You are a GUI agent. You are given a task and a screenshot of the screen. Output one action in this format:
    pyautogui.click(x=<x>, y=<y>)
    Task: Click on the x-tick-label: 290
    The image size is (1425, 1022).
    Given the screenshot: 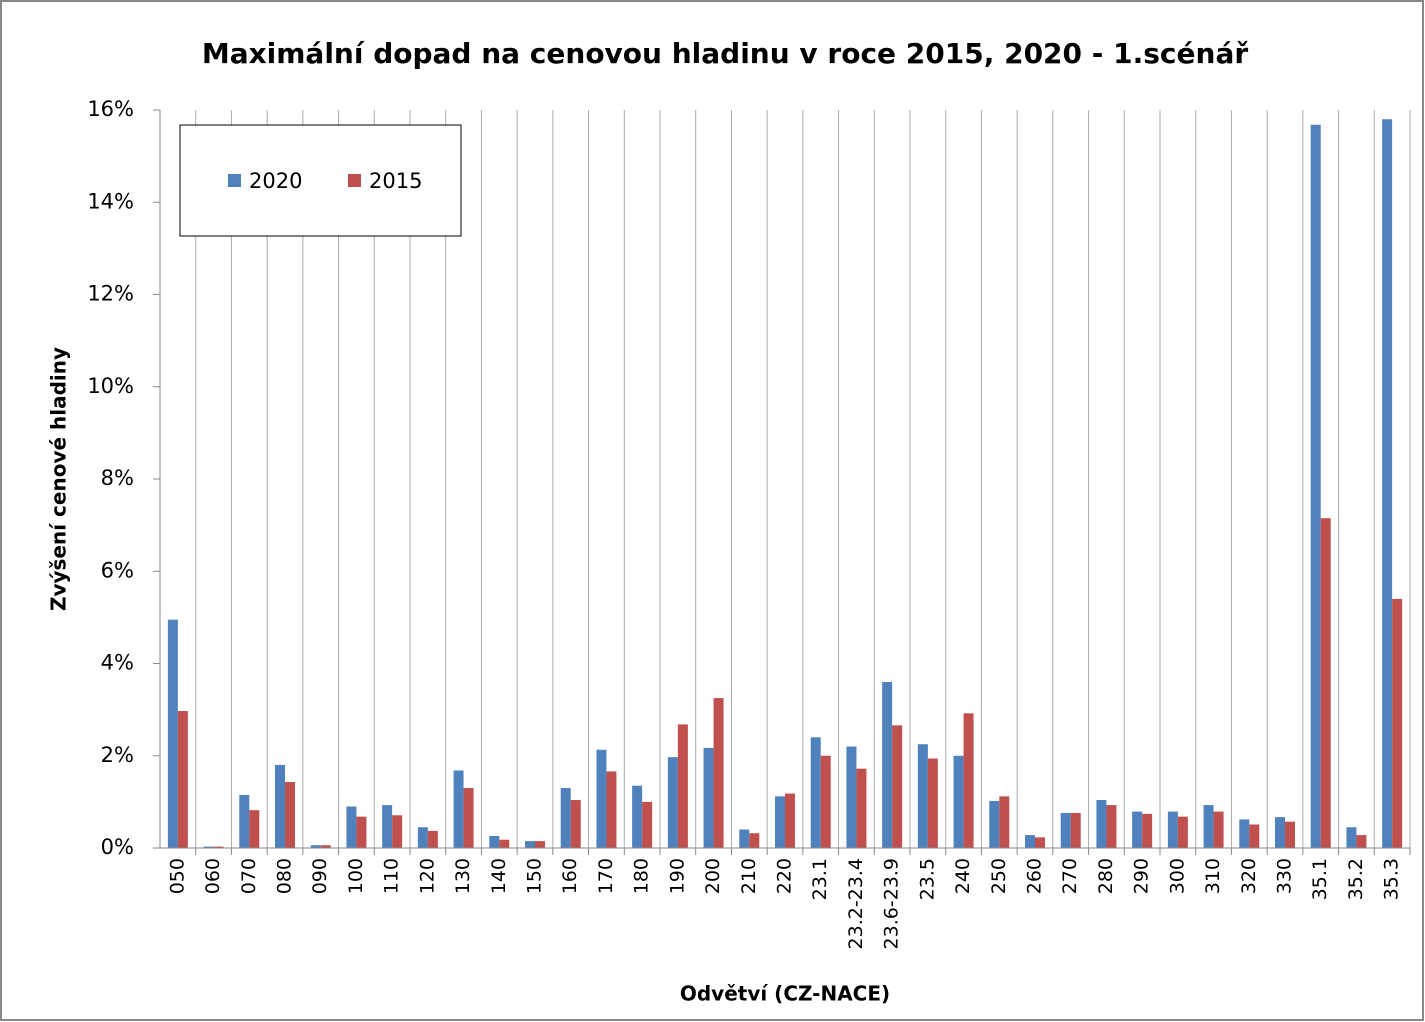 What is the action you would take?
    pyautogui.click(x=1142, y=876)
    